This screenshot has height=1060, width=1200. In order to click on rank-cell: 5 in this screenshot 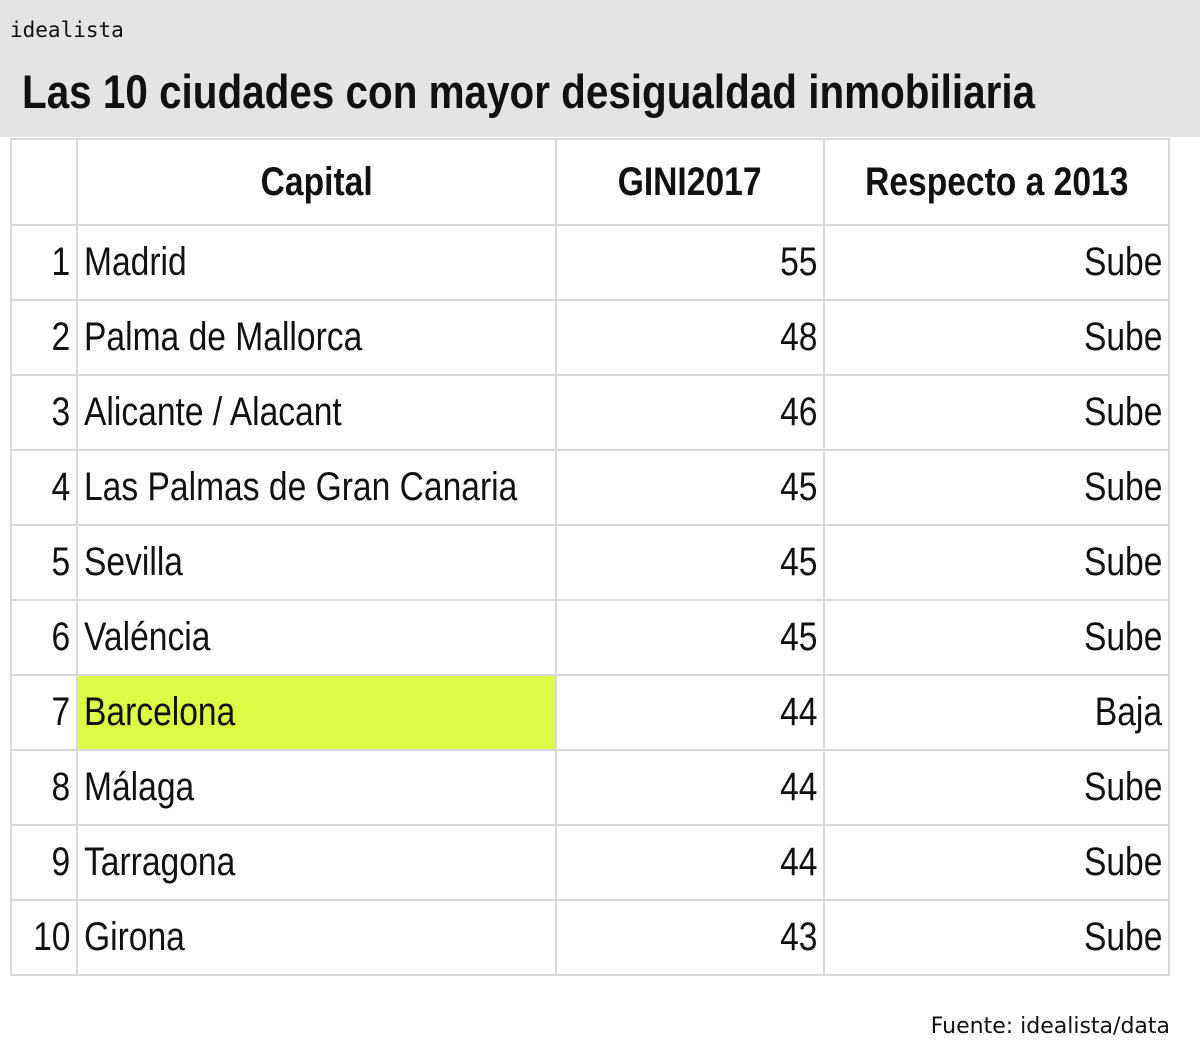, I will do `click(44, 562)`.